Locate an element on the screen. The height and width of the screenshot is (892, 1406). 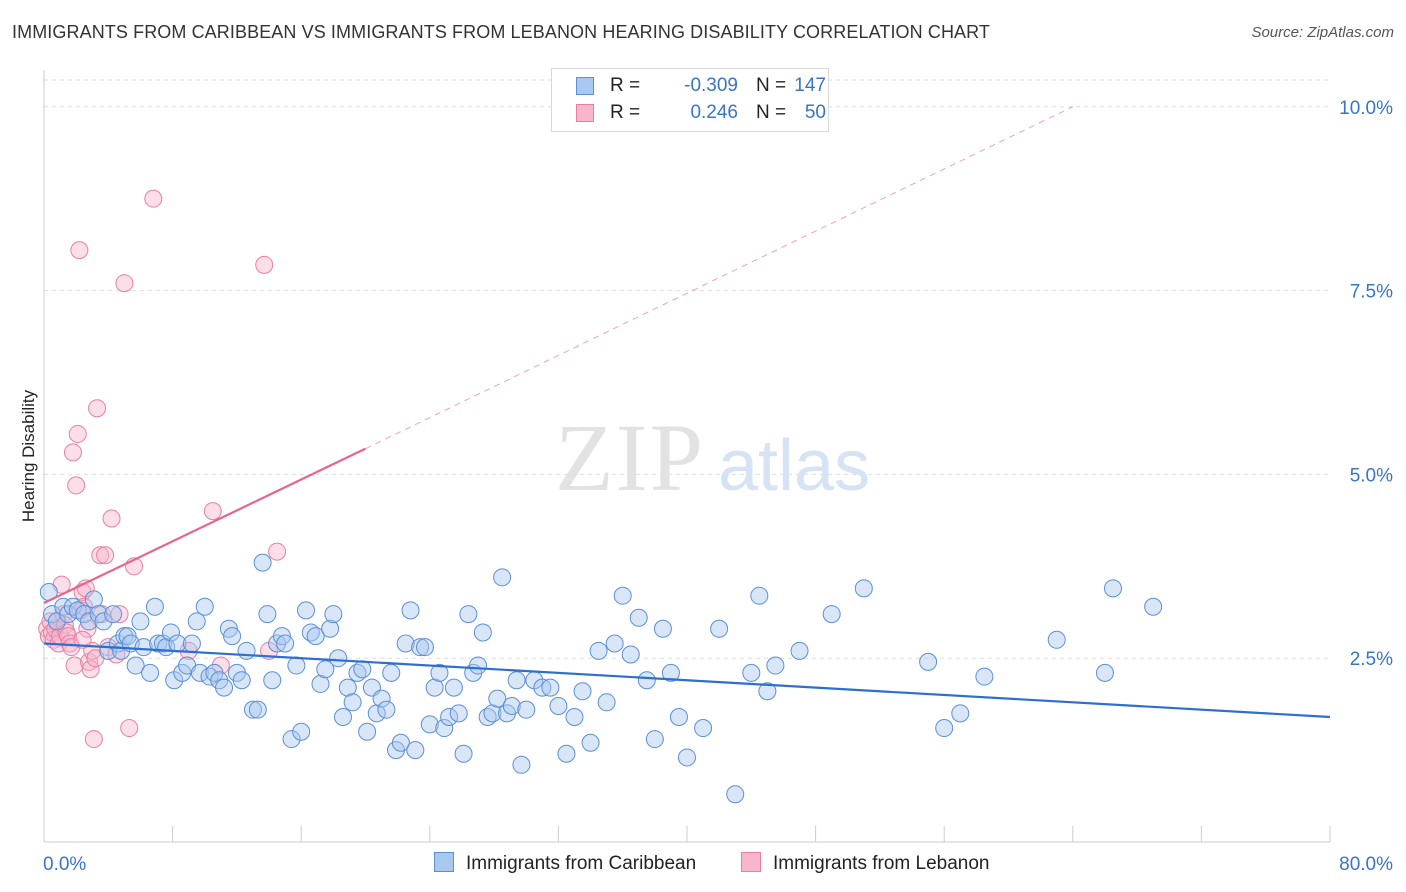
watermark-atlas: atlas is located at coordinates (794, 466).